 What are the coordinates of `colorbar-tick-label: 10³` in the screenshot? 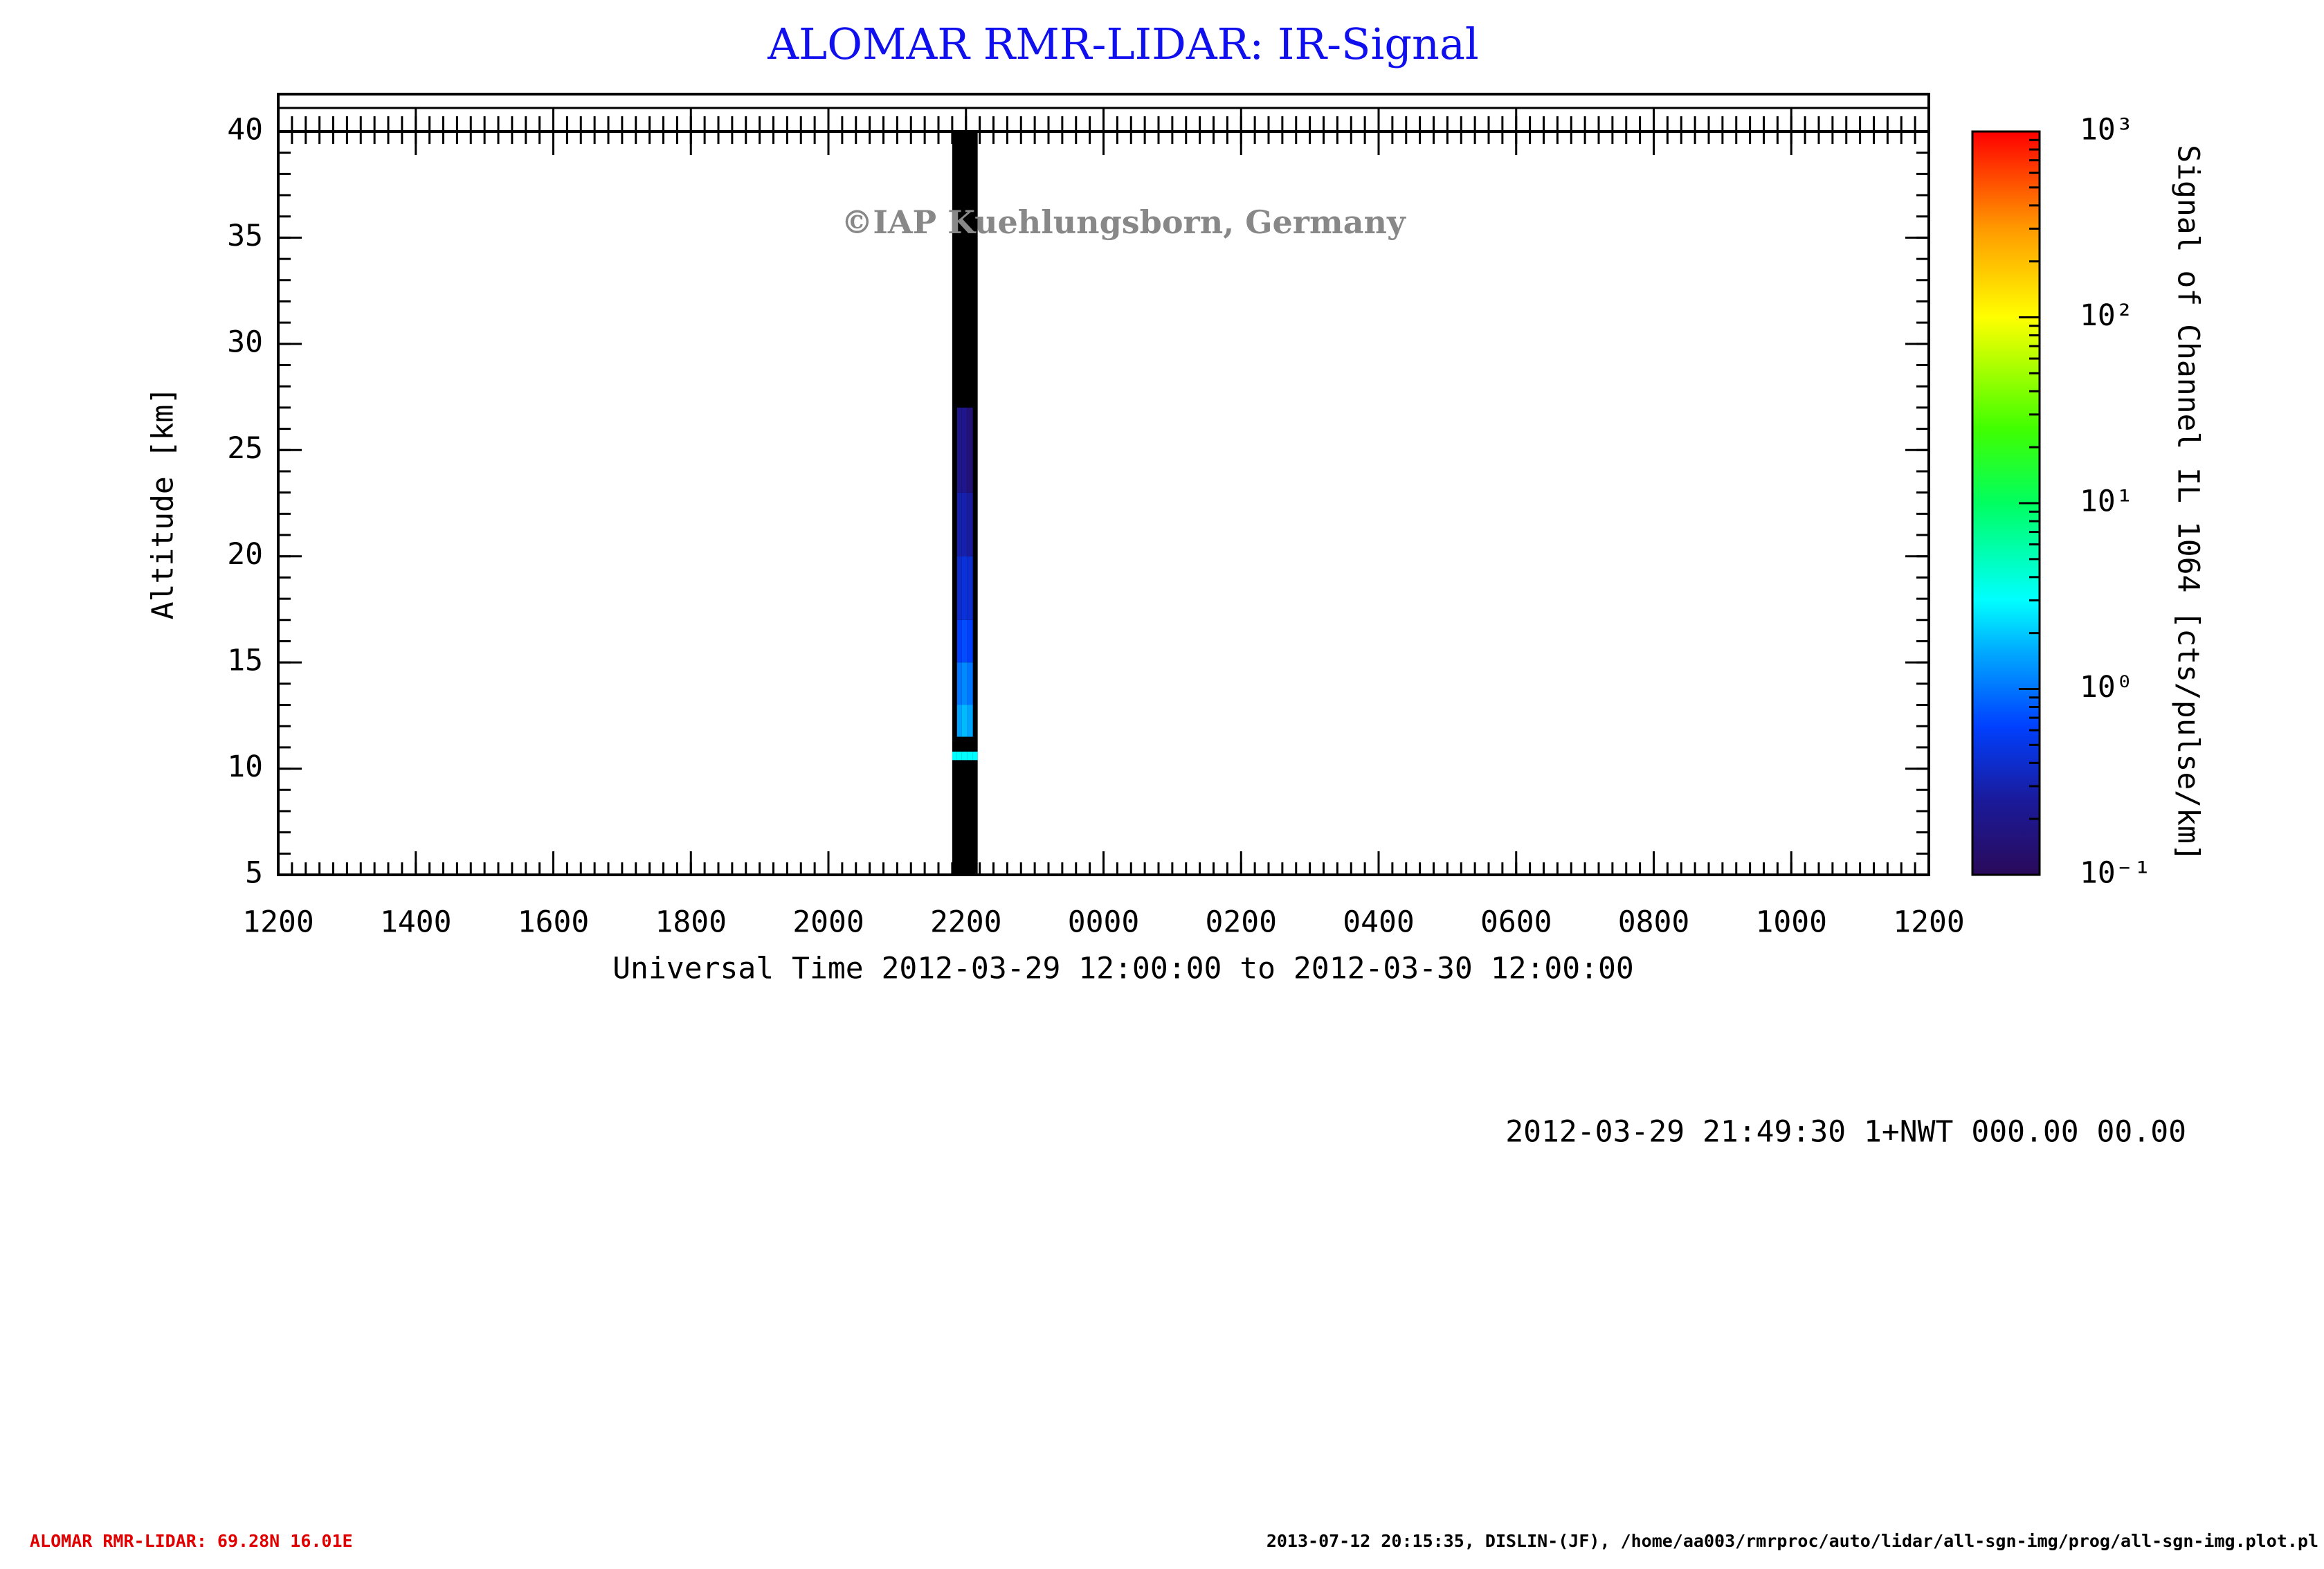 It's located at (2107, 130).